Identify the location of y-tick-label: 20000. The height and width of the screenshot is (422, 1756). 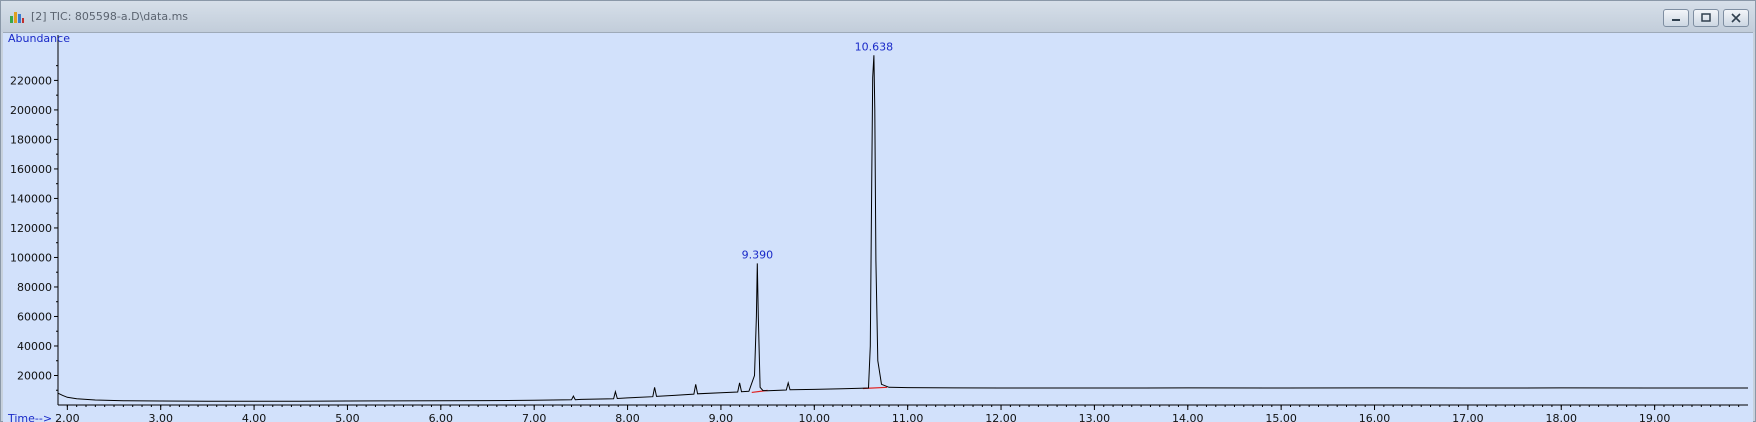
(34, 375).